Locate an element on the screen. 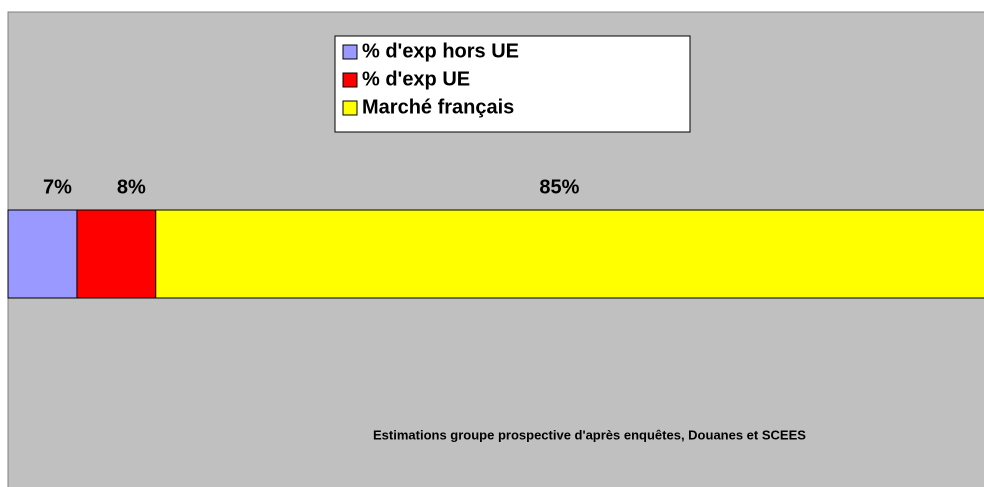  legend-label: % d'exp hors UE is located at coordinates (440, 51).